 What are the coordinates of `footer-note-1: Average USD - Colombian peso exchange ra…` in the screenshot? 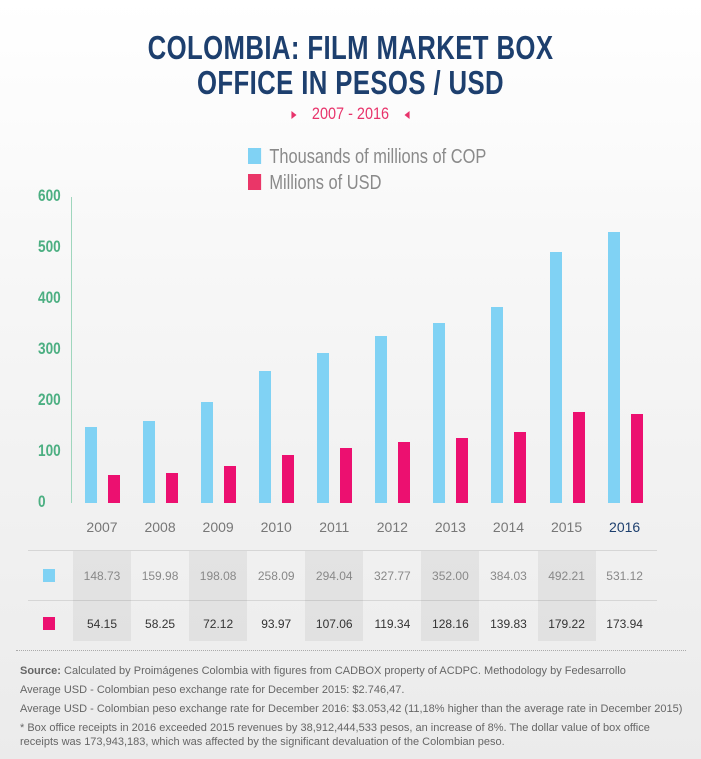 It's located at (212, 690).